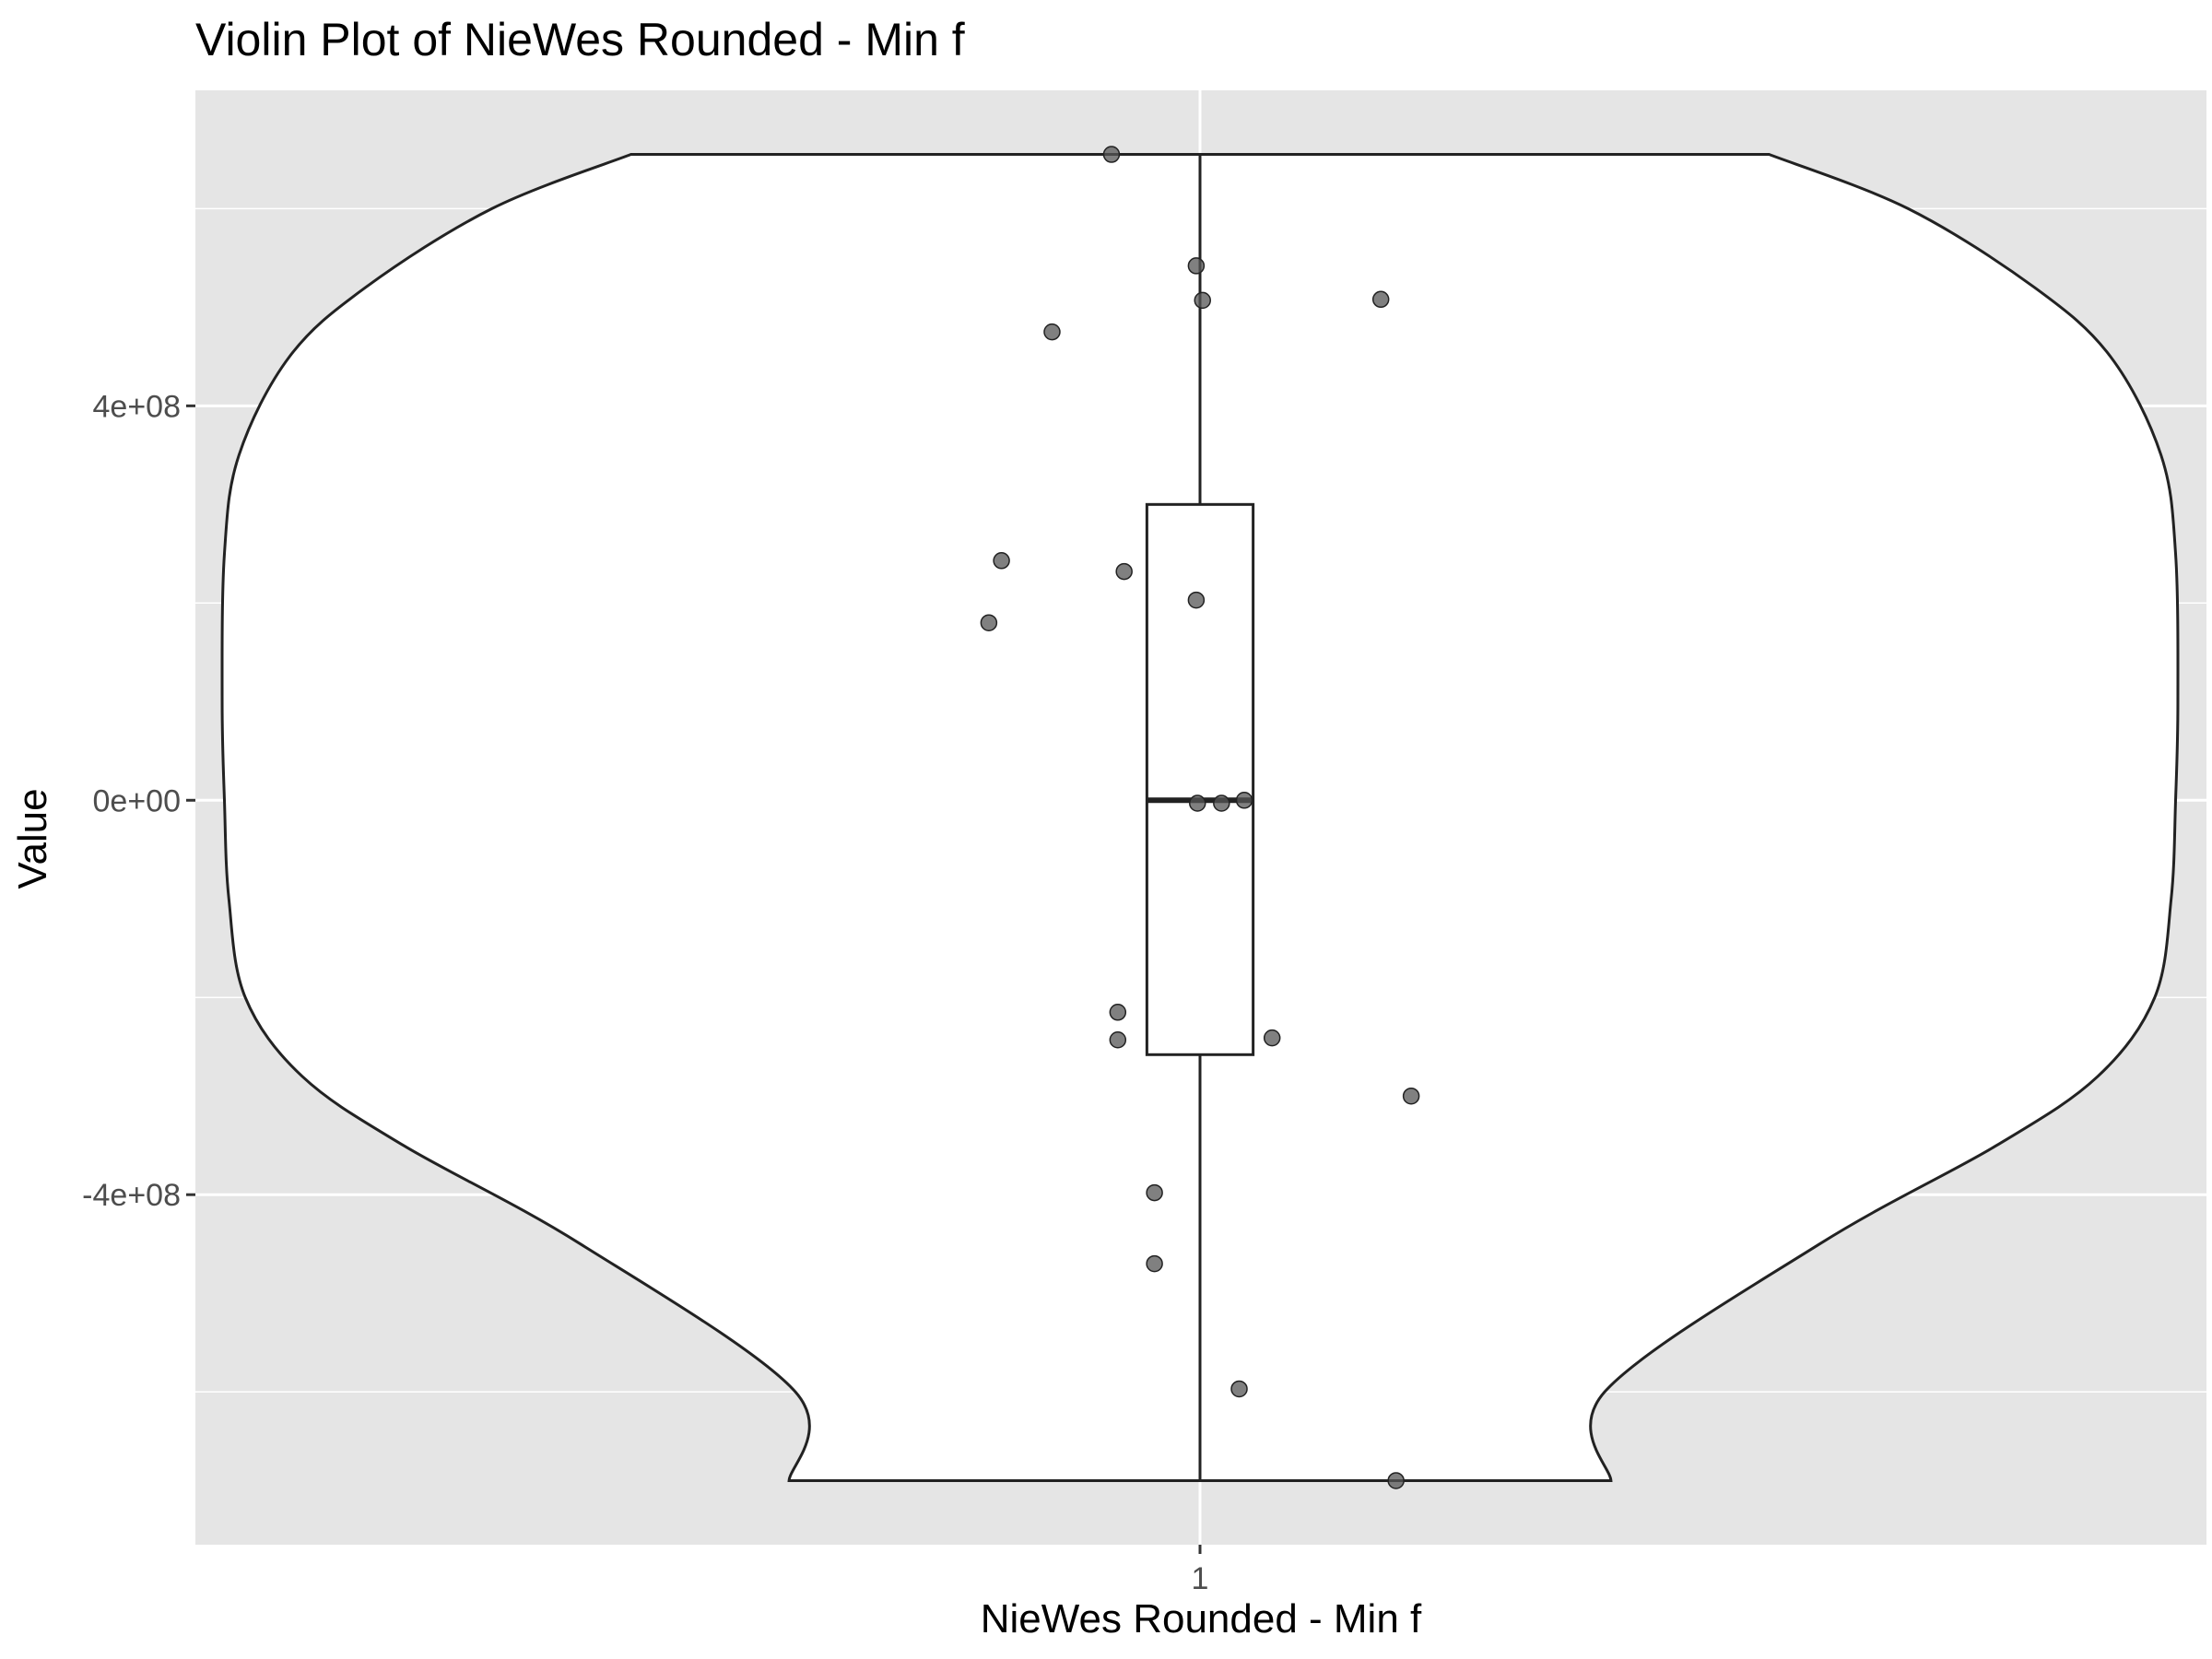 The image size is (2212, 1659). Describe the element at coordinates (1201, 1618) in the screenshot. I see `x-axis-label: NieWes Rounded - Min f` at that location.